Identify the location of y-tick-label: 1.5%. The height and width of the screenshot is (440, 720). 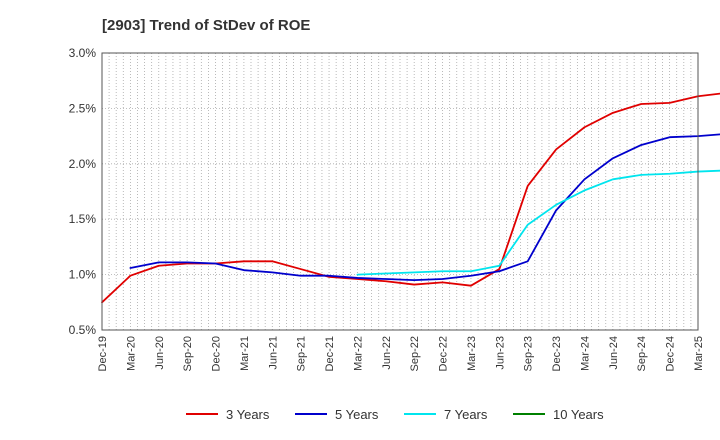
(83, 219).